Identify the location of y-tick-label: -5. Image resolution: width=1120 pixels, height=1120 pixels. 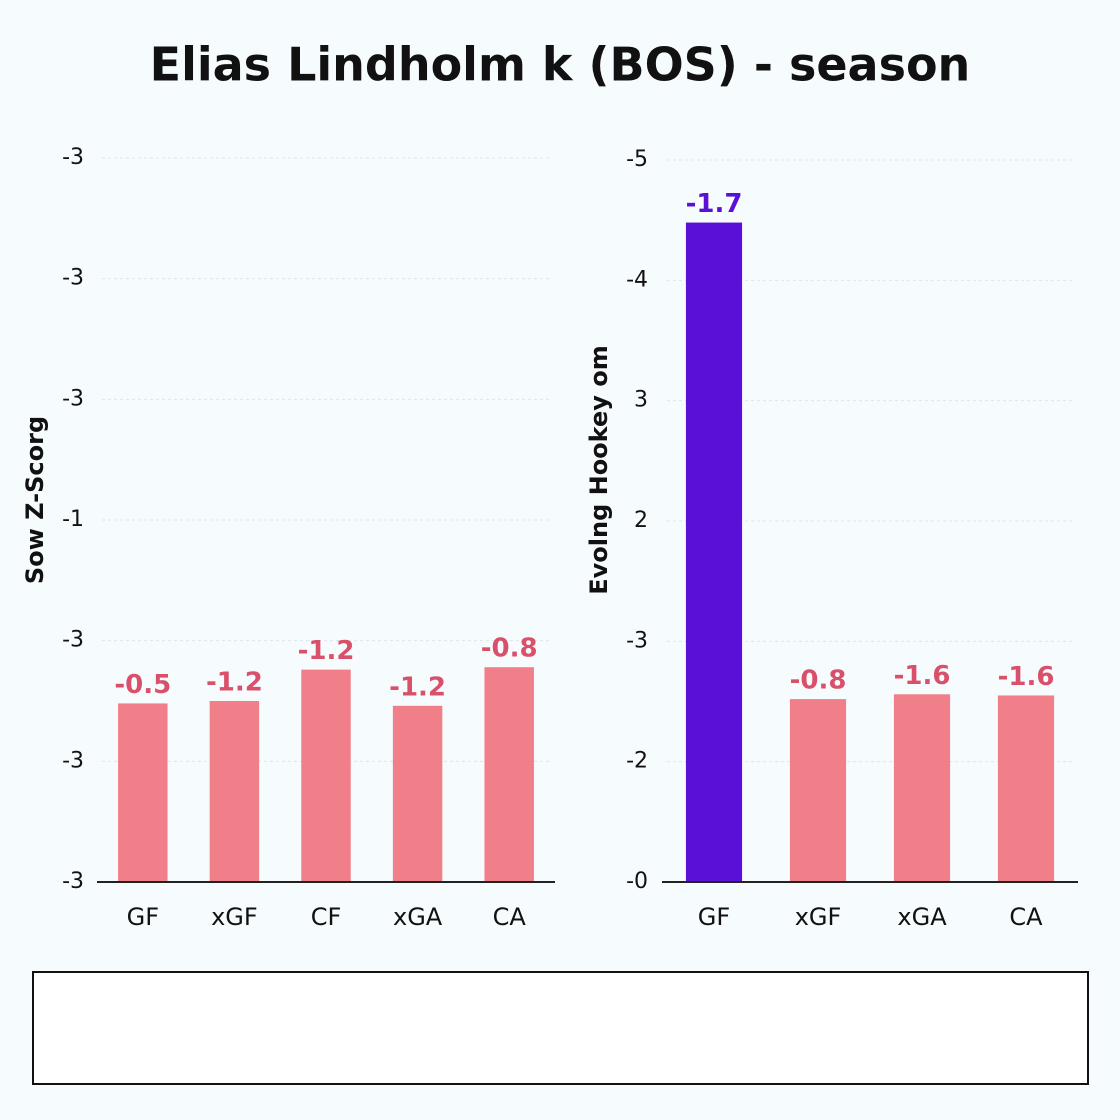
(637, 159).